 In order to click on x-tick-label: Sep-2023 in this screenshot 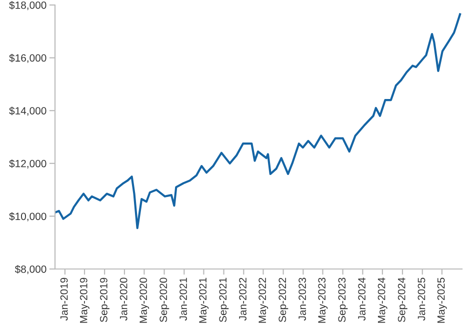, I will do `click(343, 300)`.